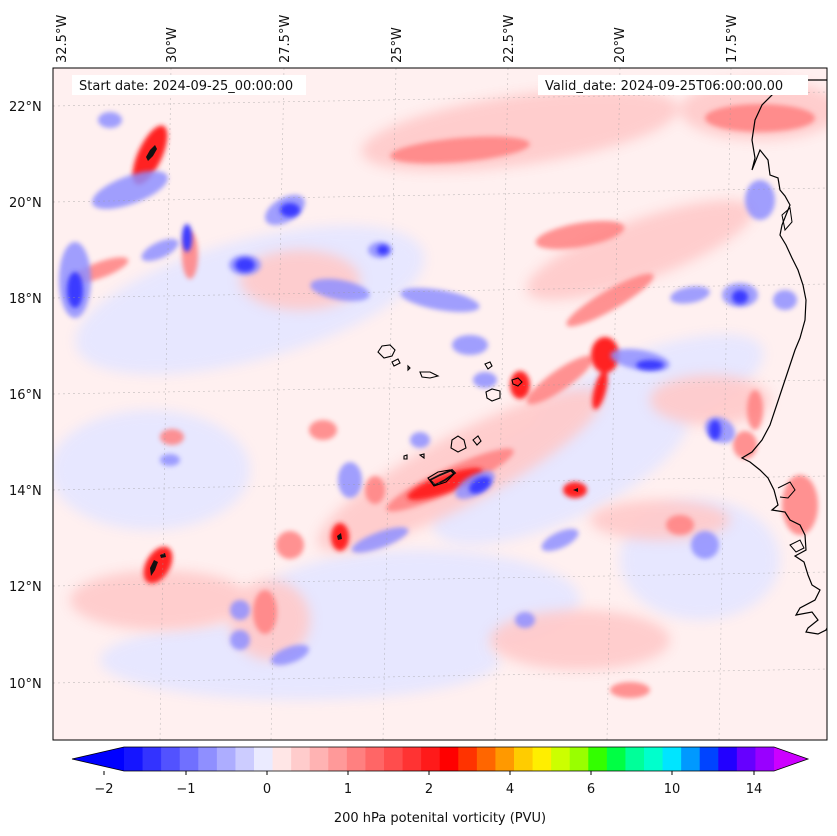  I want to click on africa-coastline, so click(783, 357).